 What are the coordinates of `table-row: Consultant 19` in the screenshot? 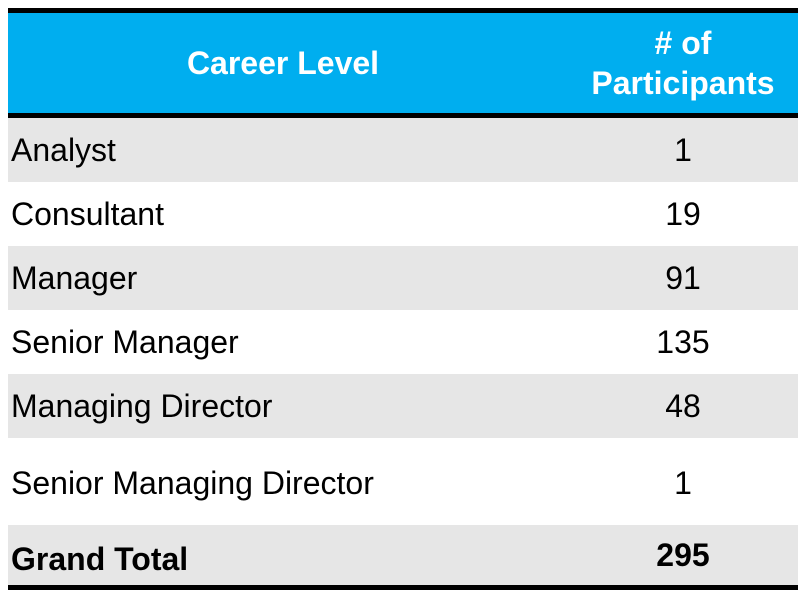 It's located at (403, 214).